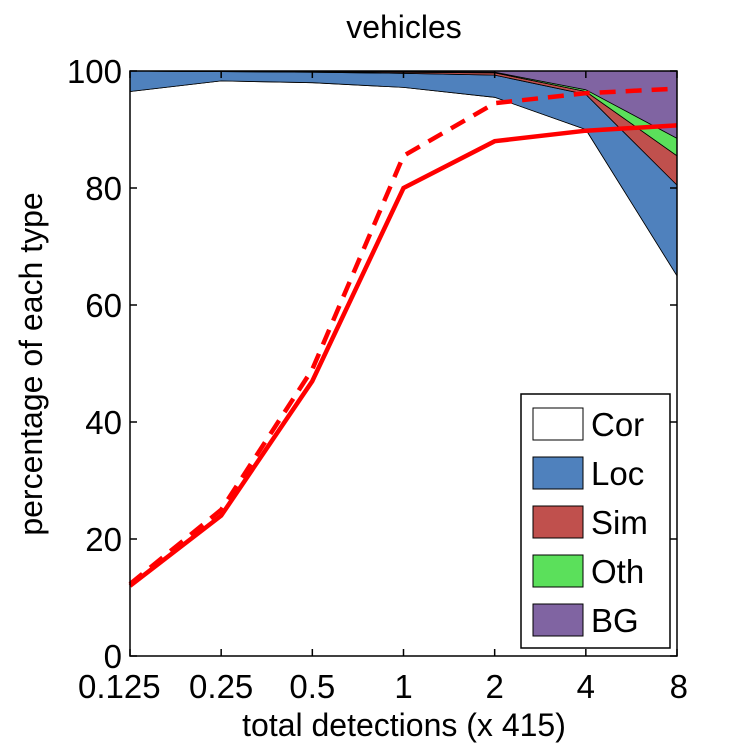 This screenshot has height=747, width=747. Describe the element at coordinates (103, 188) in the screenshot. I see `y-tick-label: 80` at that location.